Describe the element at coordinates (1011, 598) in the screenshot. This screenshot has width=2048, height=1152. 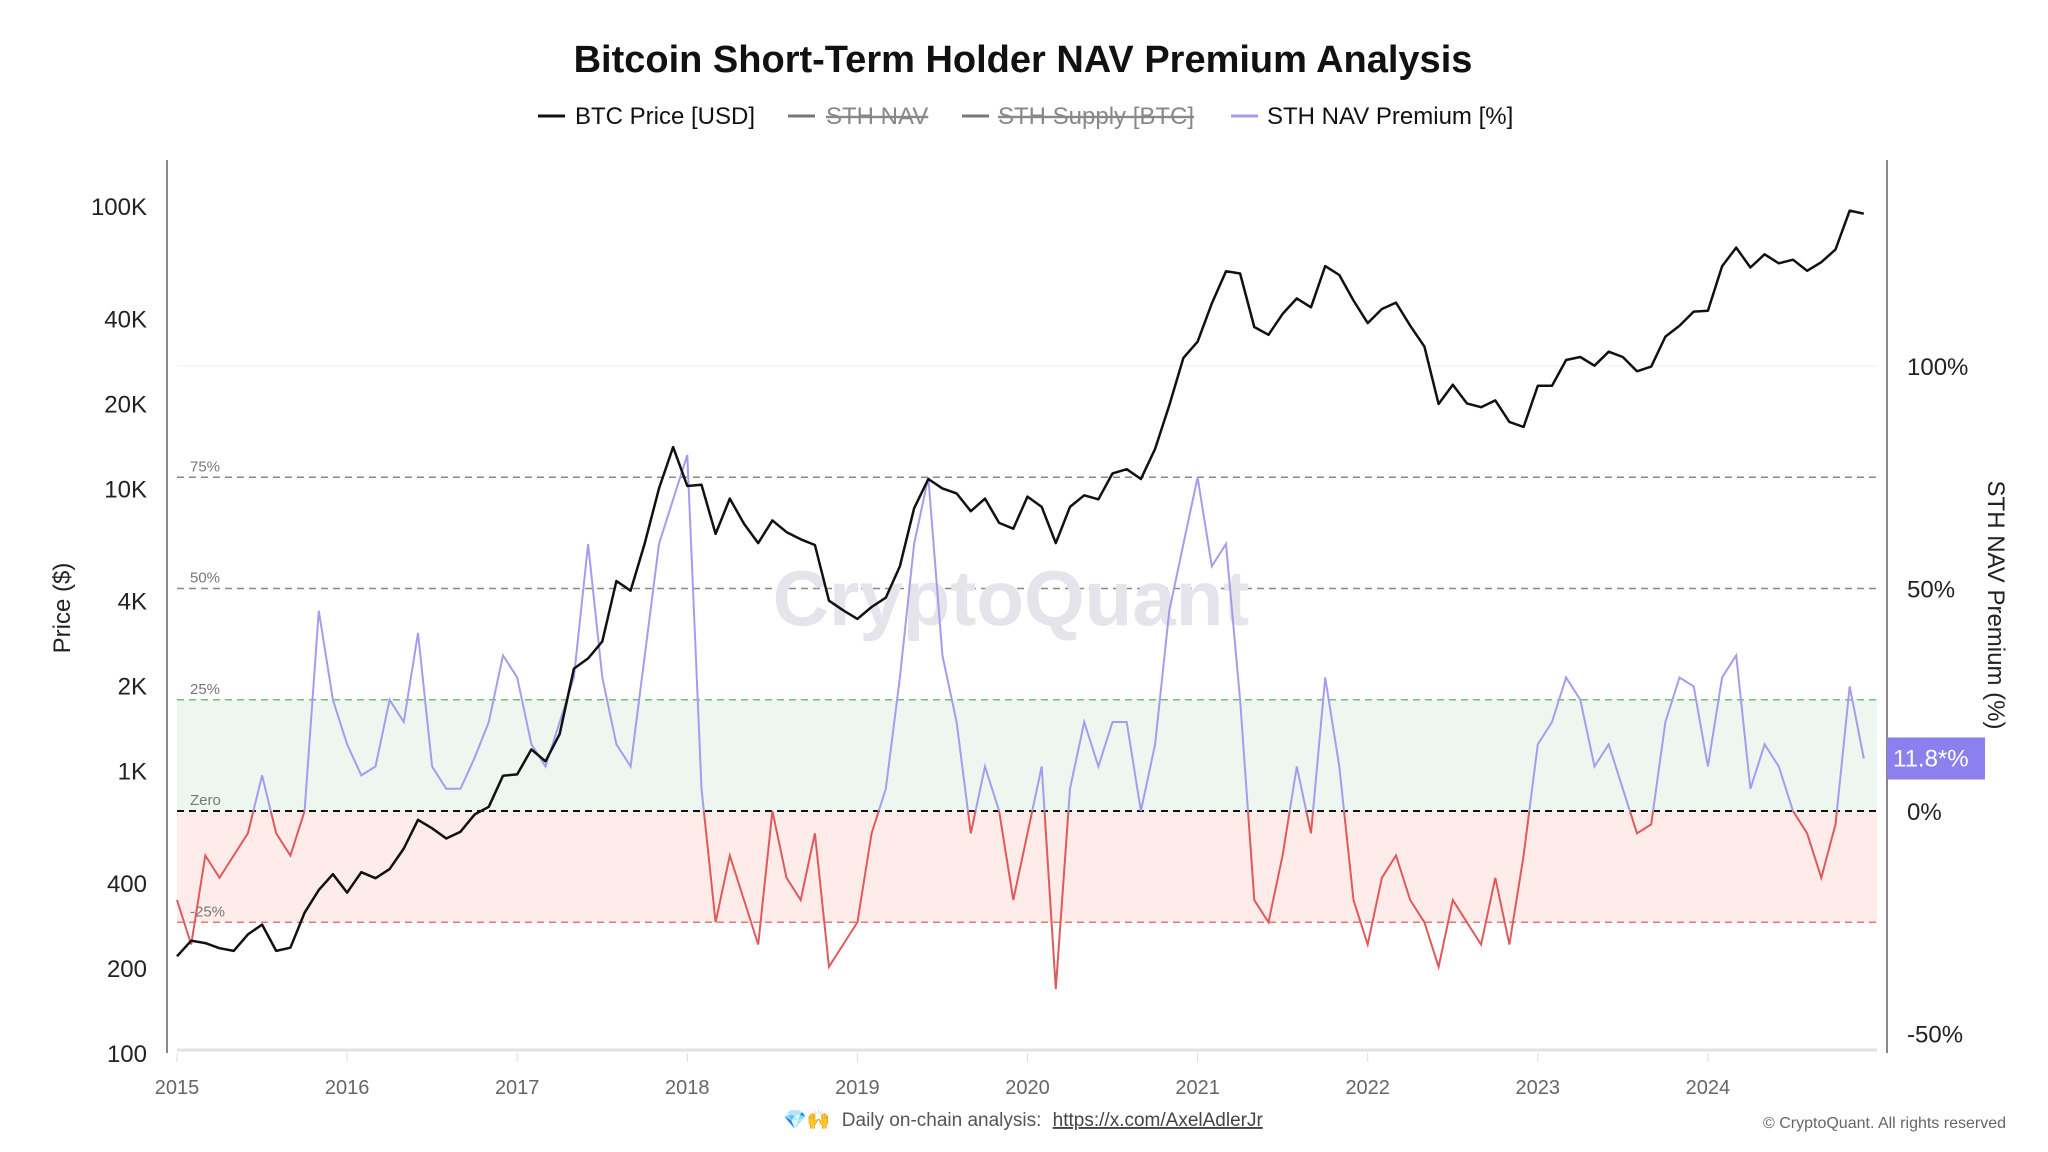
I see `watermark: CryptoQuant` at that location.